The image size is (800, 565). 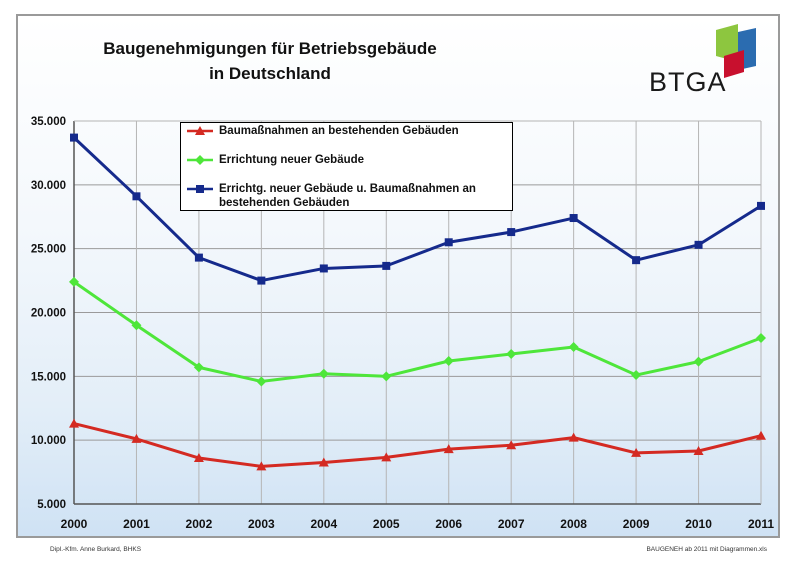 I want to click on x-tick-label: 2003, so click(x=261, y=524).